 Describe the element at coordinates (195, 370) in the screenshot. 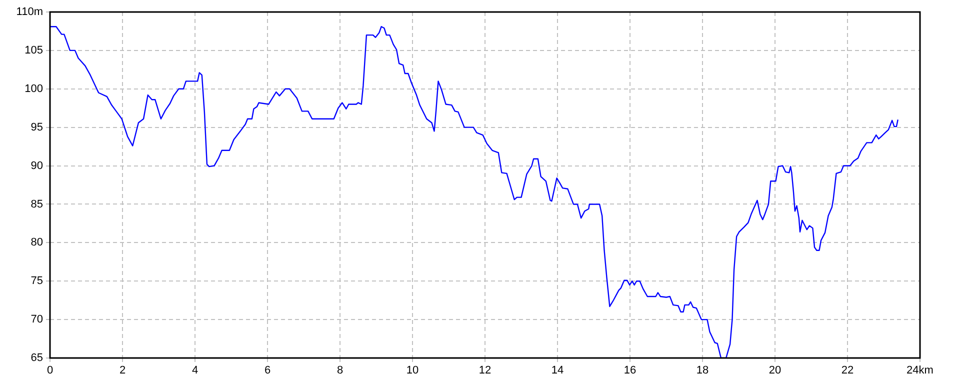

I see `x-tick-label: 4` at that location.